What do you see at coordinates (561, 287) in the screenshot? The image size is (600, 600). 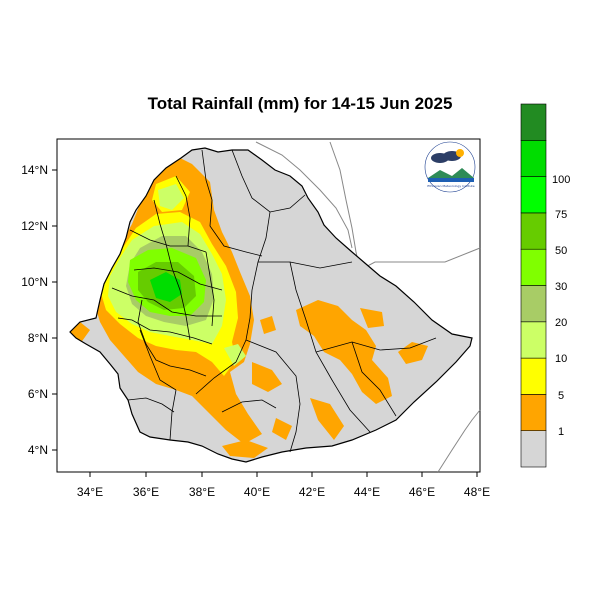 I see `legend-label-30: 30` at bounding box center [561, 287].